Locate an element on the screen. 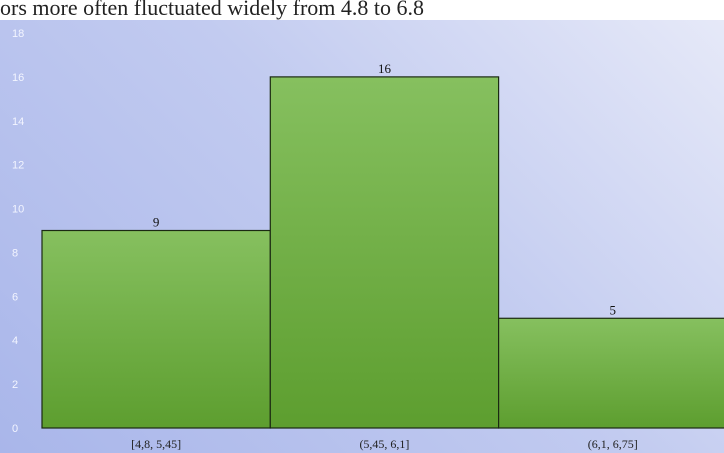 This screenshot has height=453, width=724. bar-data-label: 5 is located at coordinates (613, 309).